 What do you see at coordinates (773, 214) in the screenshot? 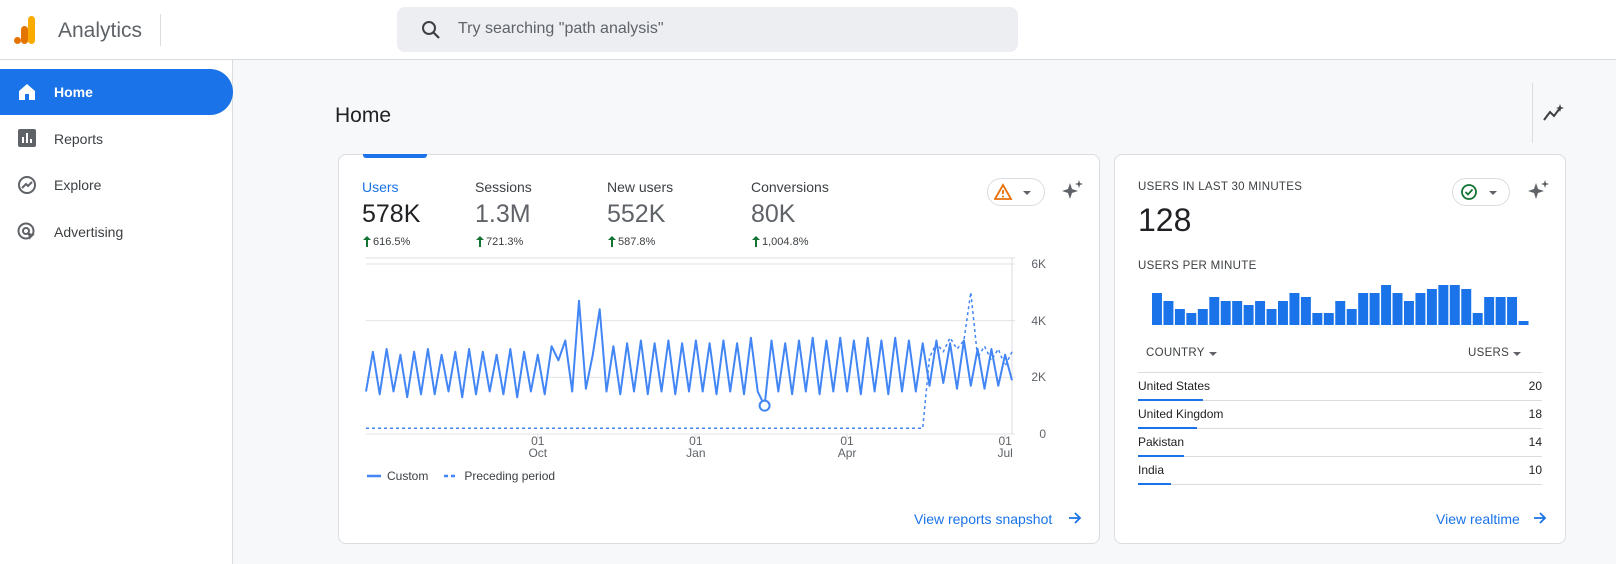
I see `metric-value: 80K` at bounding box center [773, 214].